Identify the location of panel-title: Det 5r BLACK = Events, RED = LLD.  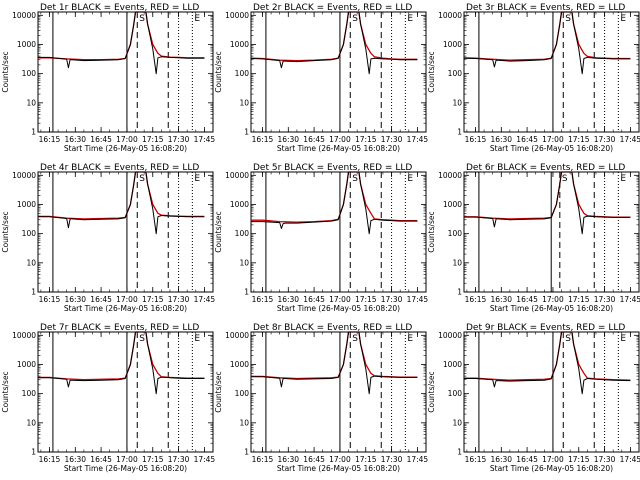
(332, 168).